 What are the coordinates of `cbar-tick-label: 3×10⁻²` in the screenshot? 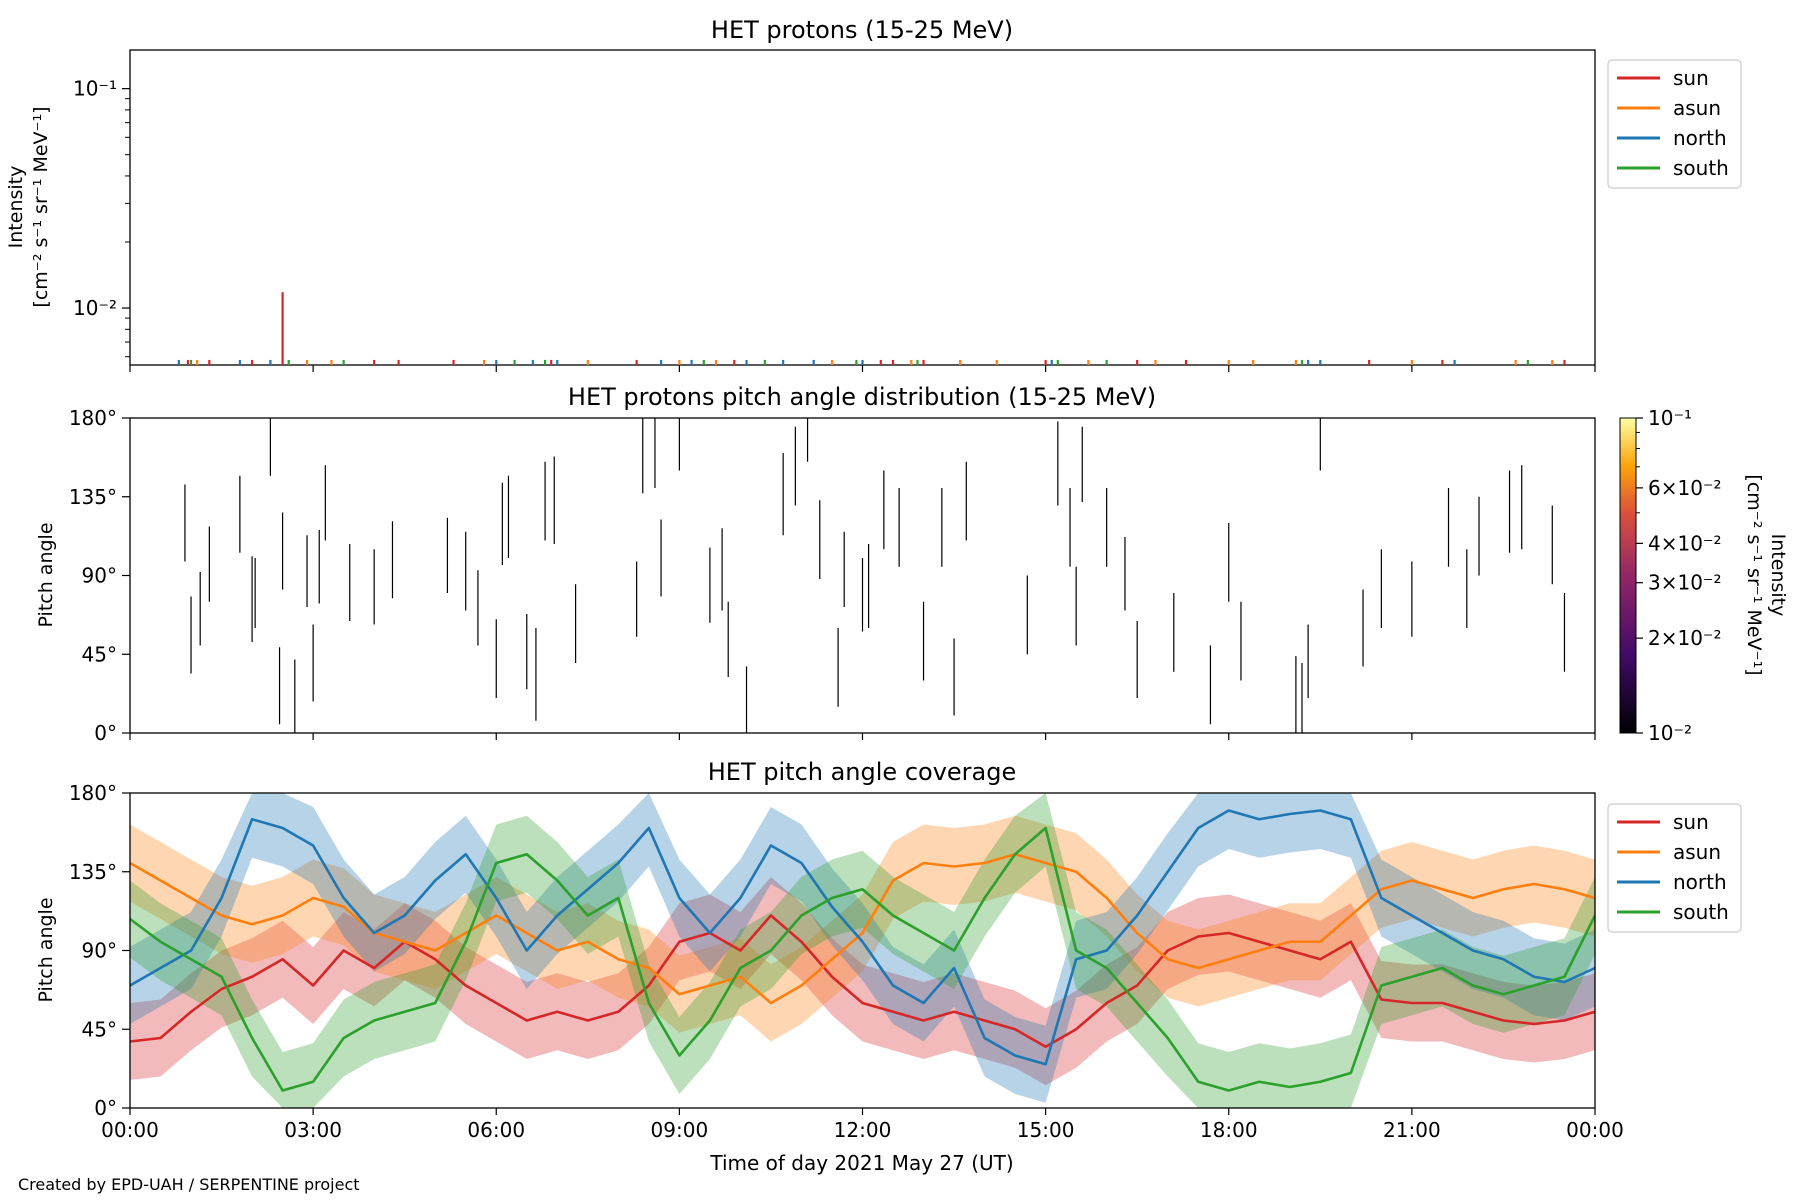 It's located at (1685, 583).